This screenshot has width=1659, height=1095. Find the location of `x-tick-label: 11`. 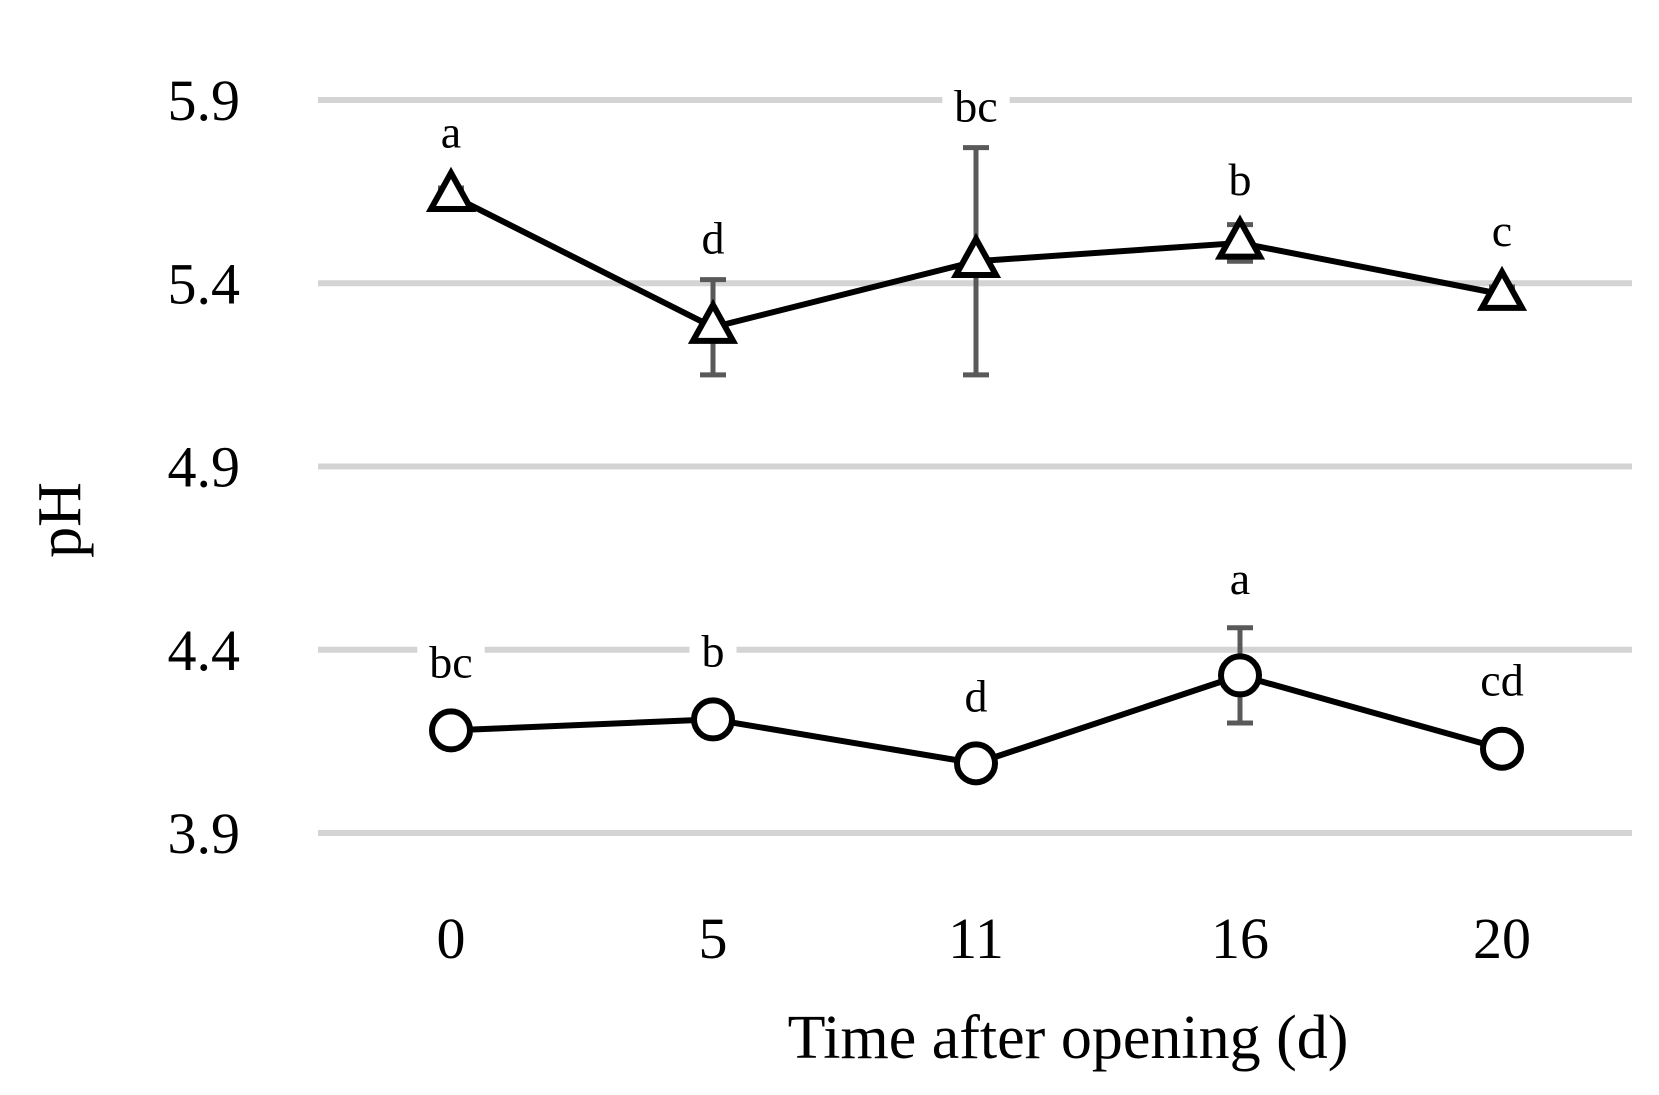

x-tick-label: 11 is located at coordinates (976, 938).